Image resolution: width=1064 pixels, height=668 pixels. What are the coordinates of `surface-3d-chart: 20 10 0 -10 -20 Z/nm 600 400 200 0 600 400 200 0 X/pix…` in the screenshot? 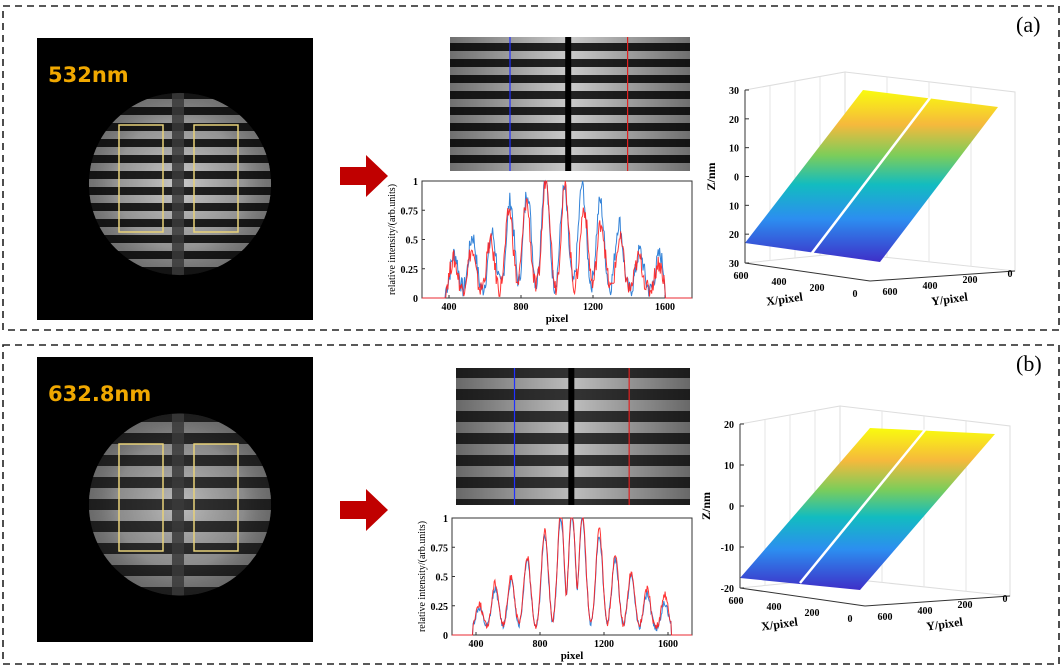 It's located at (855, 519).